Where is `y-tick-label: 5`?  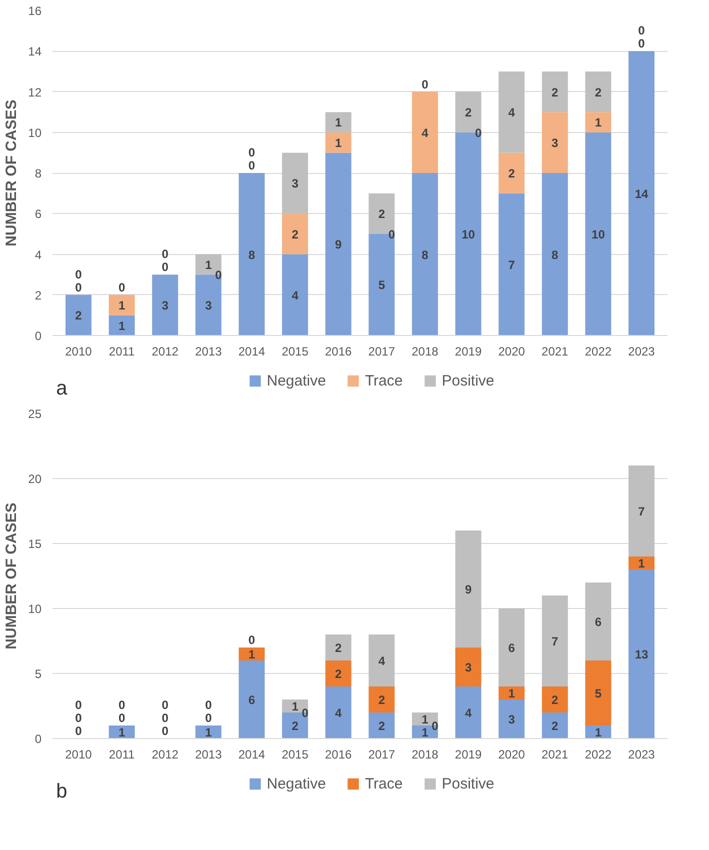 y-tick-label: 5 is located at coordinates (38, 674).